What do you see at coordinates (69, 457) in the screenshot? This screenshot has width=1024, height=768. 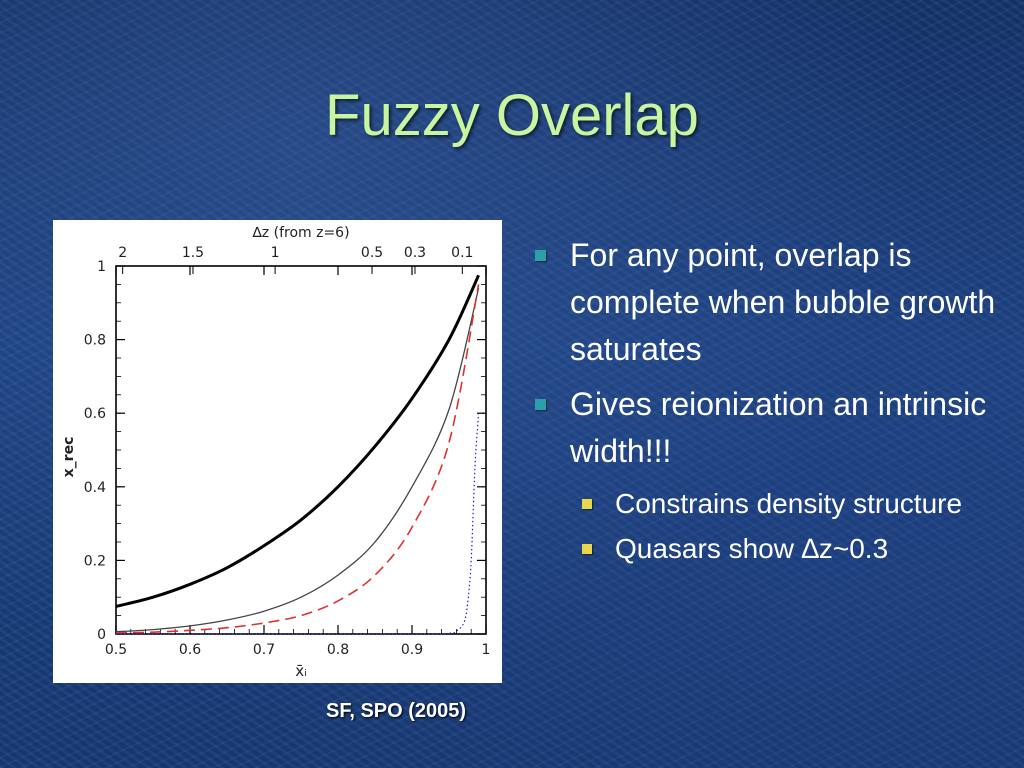 I see `y-axis-label: x_rec` at bounding box center [69, 457].